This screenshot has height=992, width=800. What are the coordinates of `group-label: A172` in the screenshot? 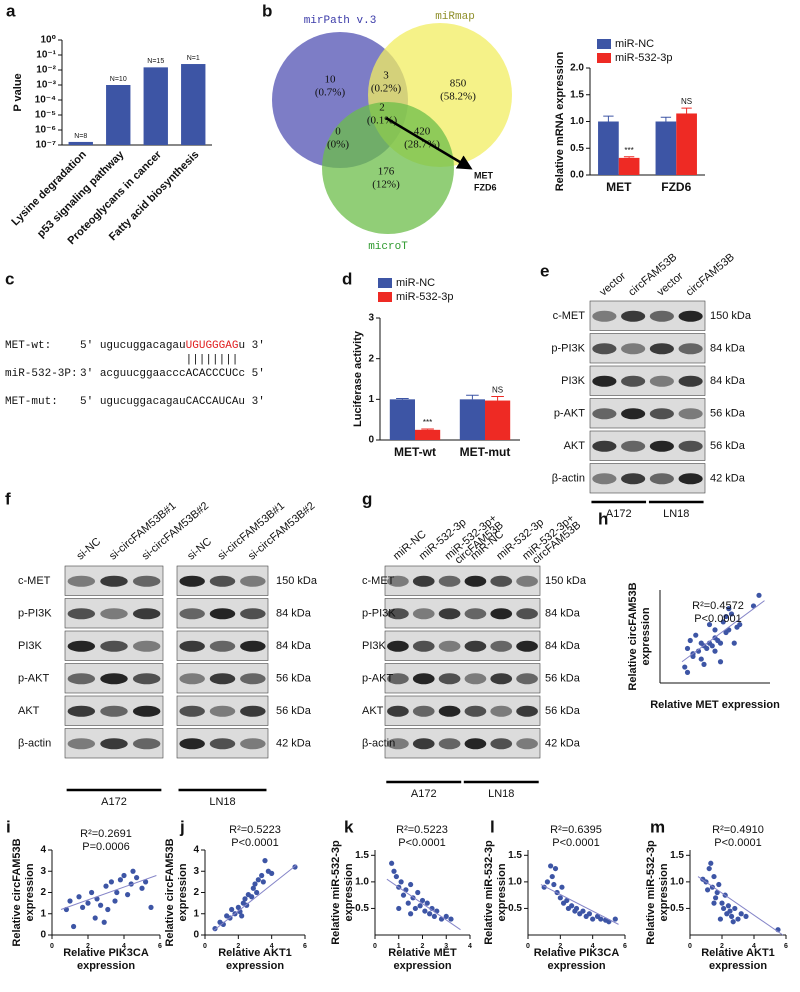 It's located at (114, 802).